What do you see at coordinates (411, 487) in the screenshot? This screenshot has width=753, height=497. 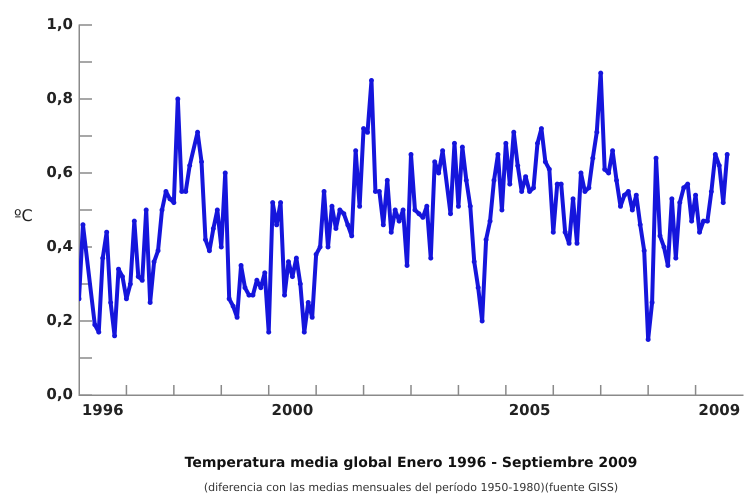 I see `text: (diferencia con las medias mensuales del período 1950-1980)(fuente GISS)` at bounding box center [411, 487].